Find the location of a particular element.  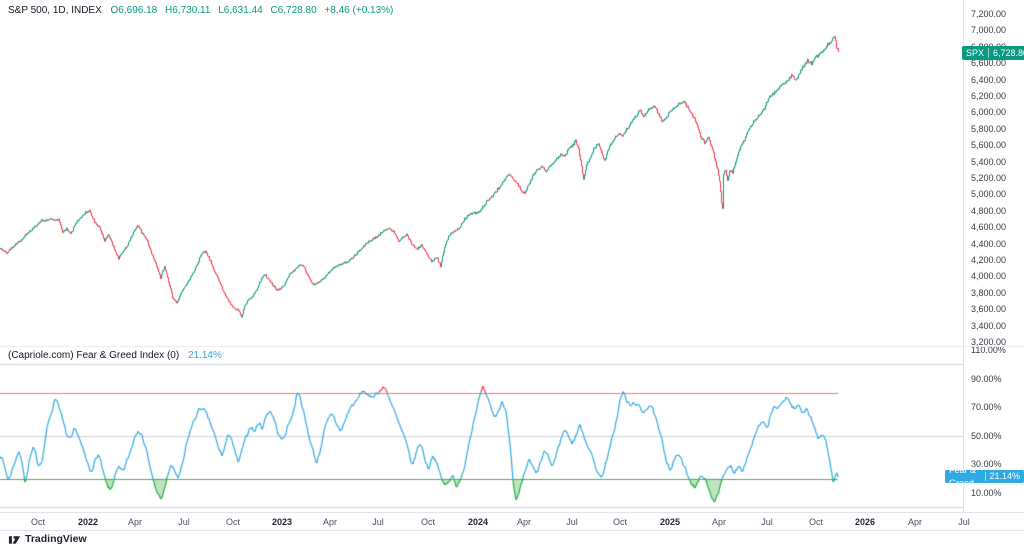

ohlc-high: H6,730.11 is located at coordinates (188, 10).